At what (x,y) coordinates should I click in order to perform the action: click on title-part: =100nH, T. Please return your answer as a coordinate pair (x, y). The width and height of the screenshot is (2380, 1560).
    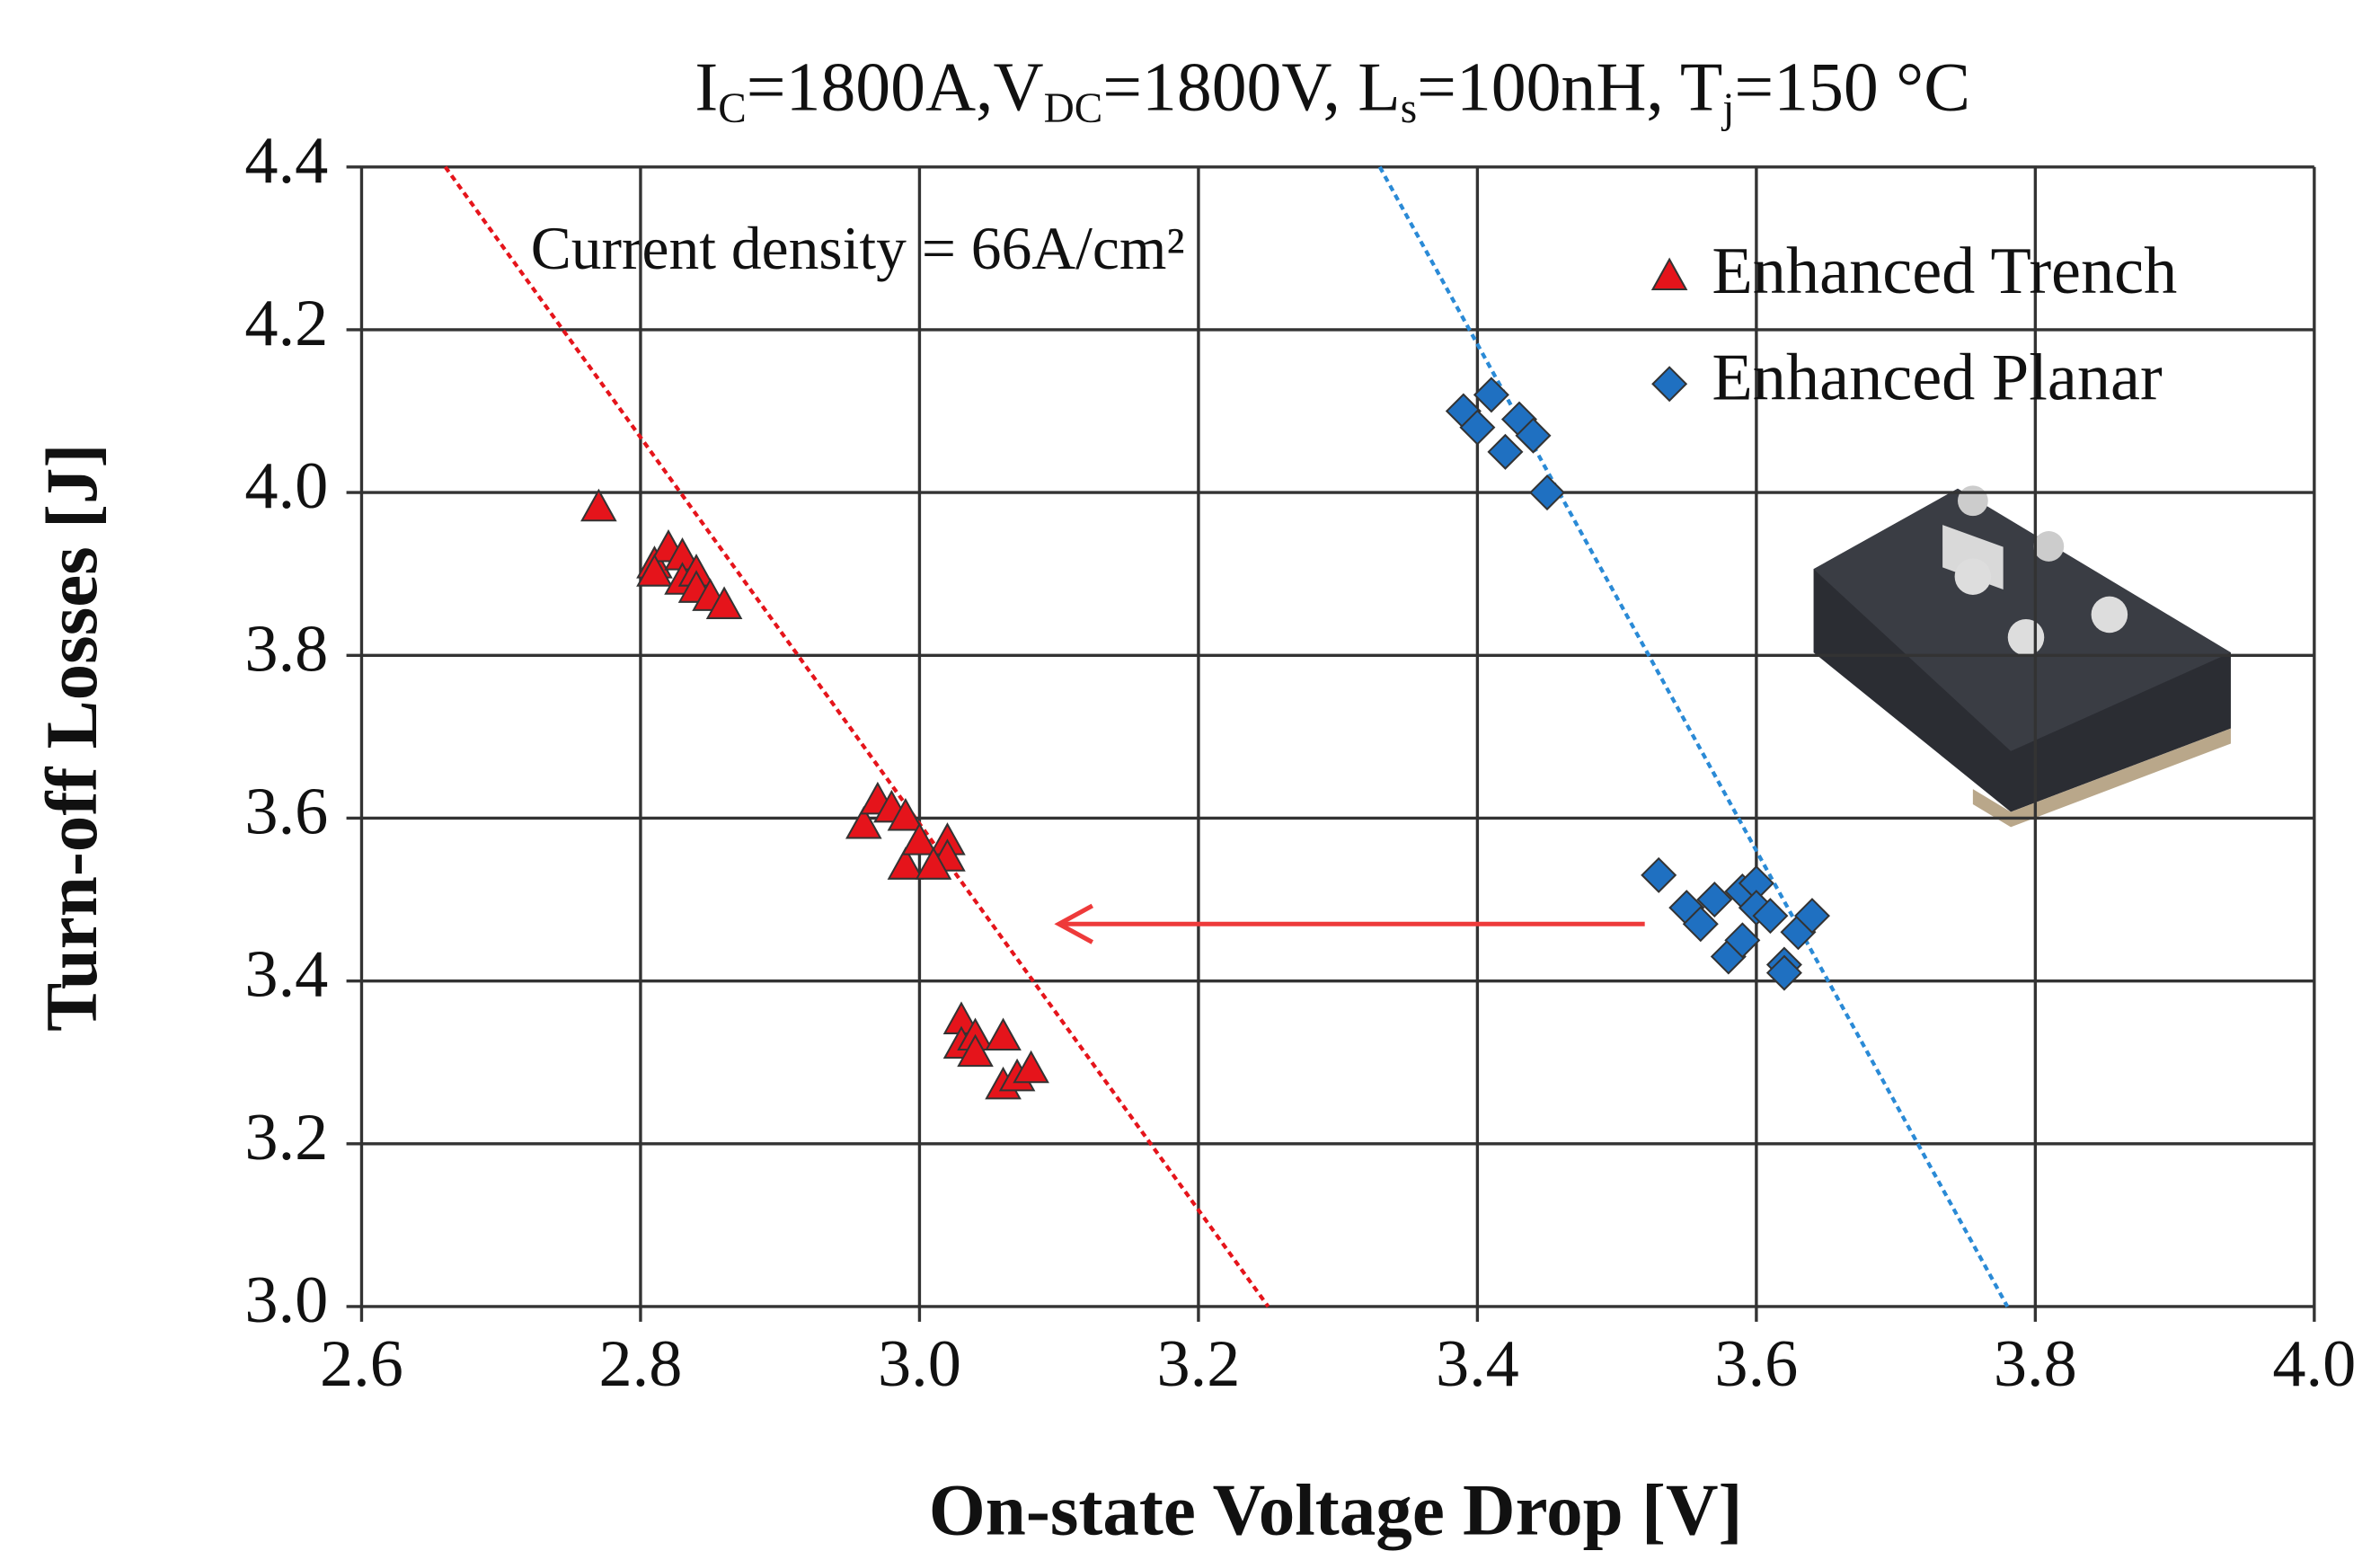
    Looking at the image, I should click on (1570, 87).